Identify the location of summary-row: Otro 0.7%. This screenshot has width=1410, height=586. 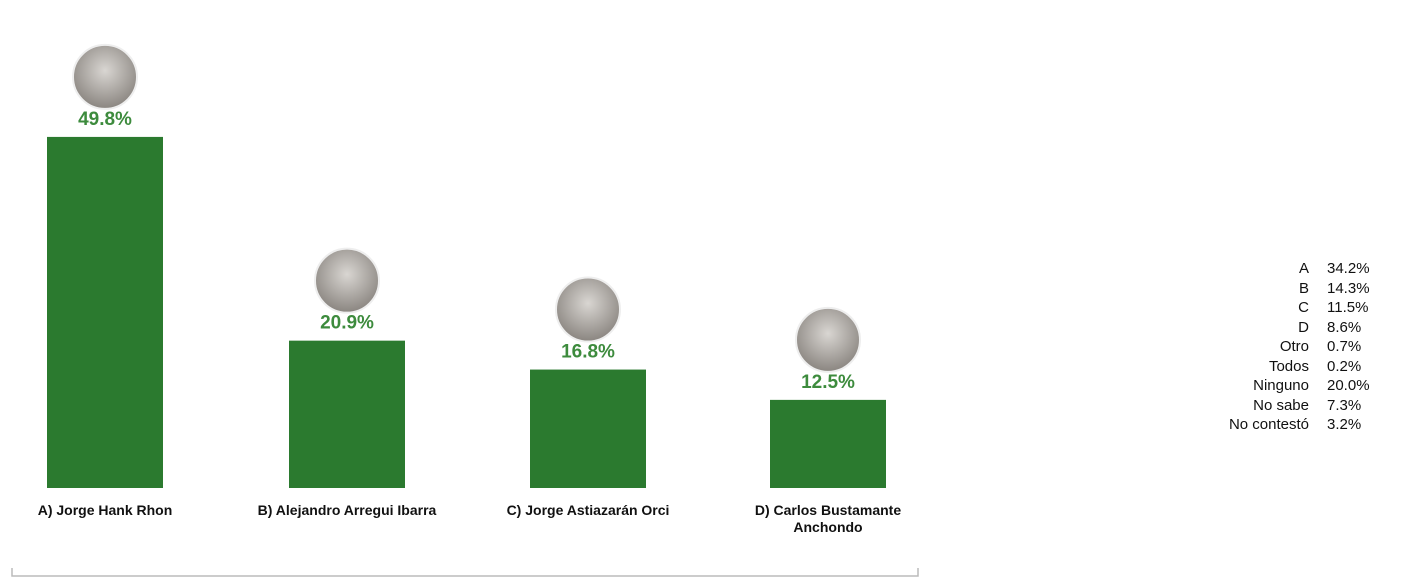
(1267, 347).